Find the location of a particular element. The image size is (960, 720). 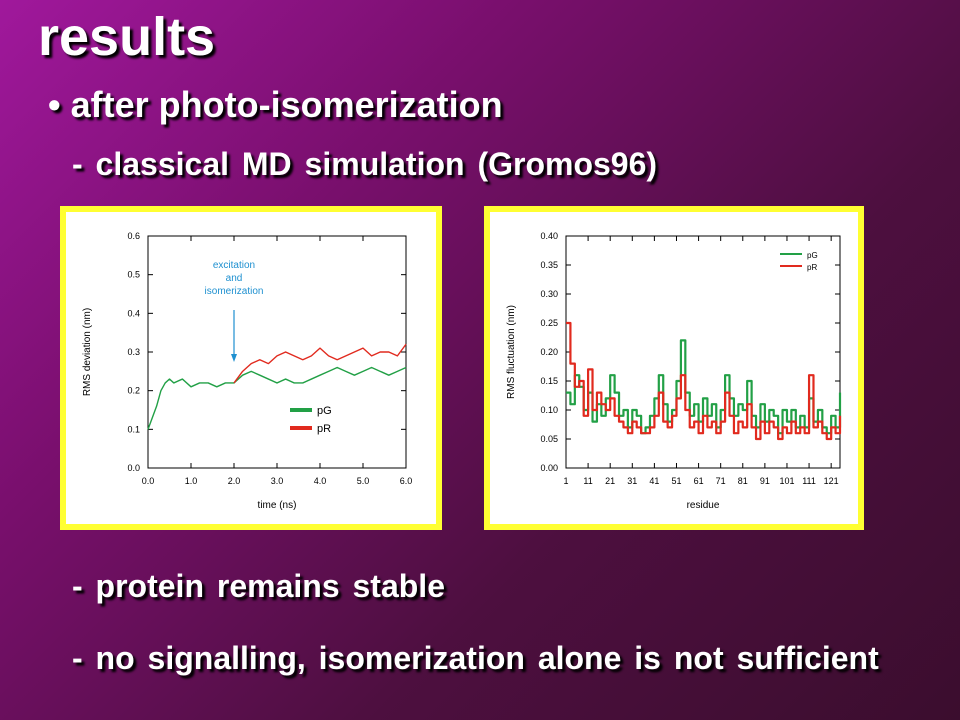

x-tick-label: 0.0 is located at coordinates (148, 481).